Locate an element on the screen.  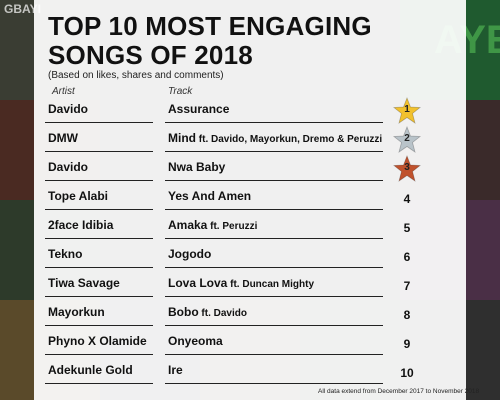
artist-name: DMW is located at coordinates (63, 138).